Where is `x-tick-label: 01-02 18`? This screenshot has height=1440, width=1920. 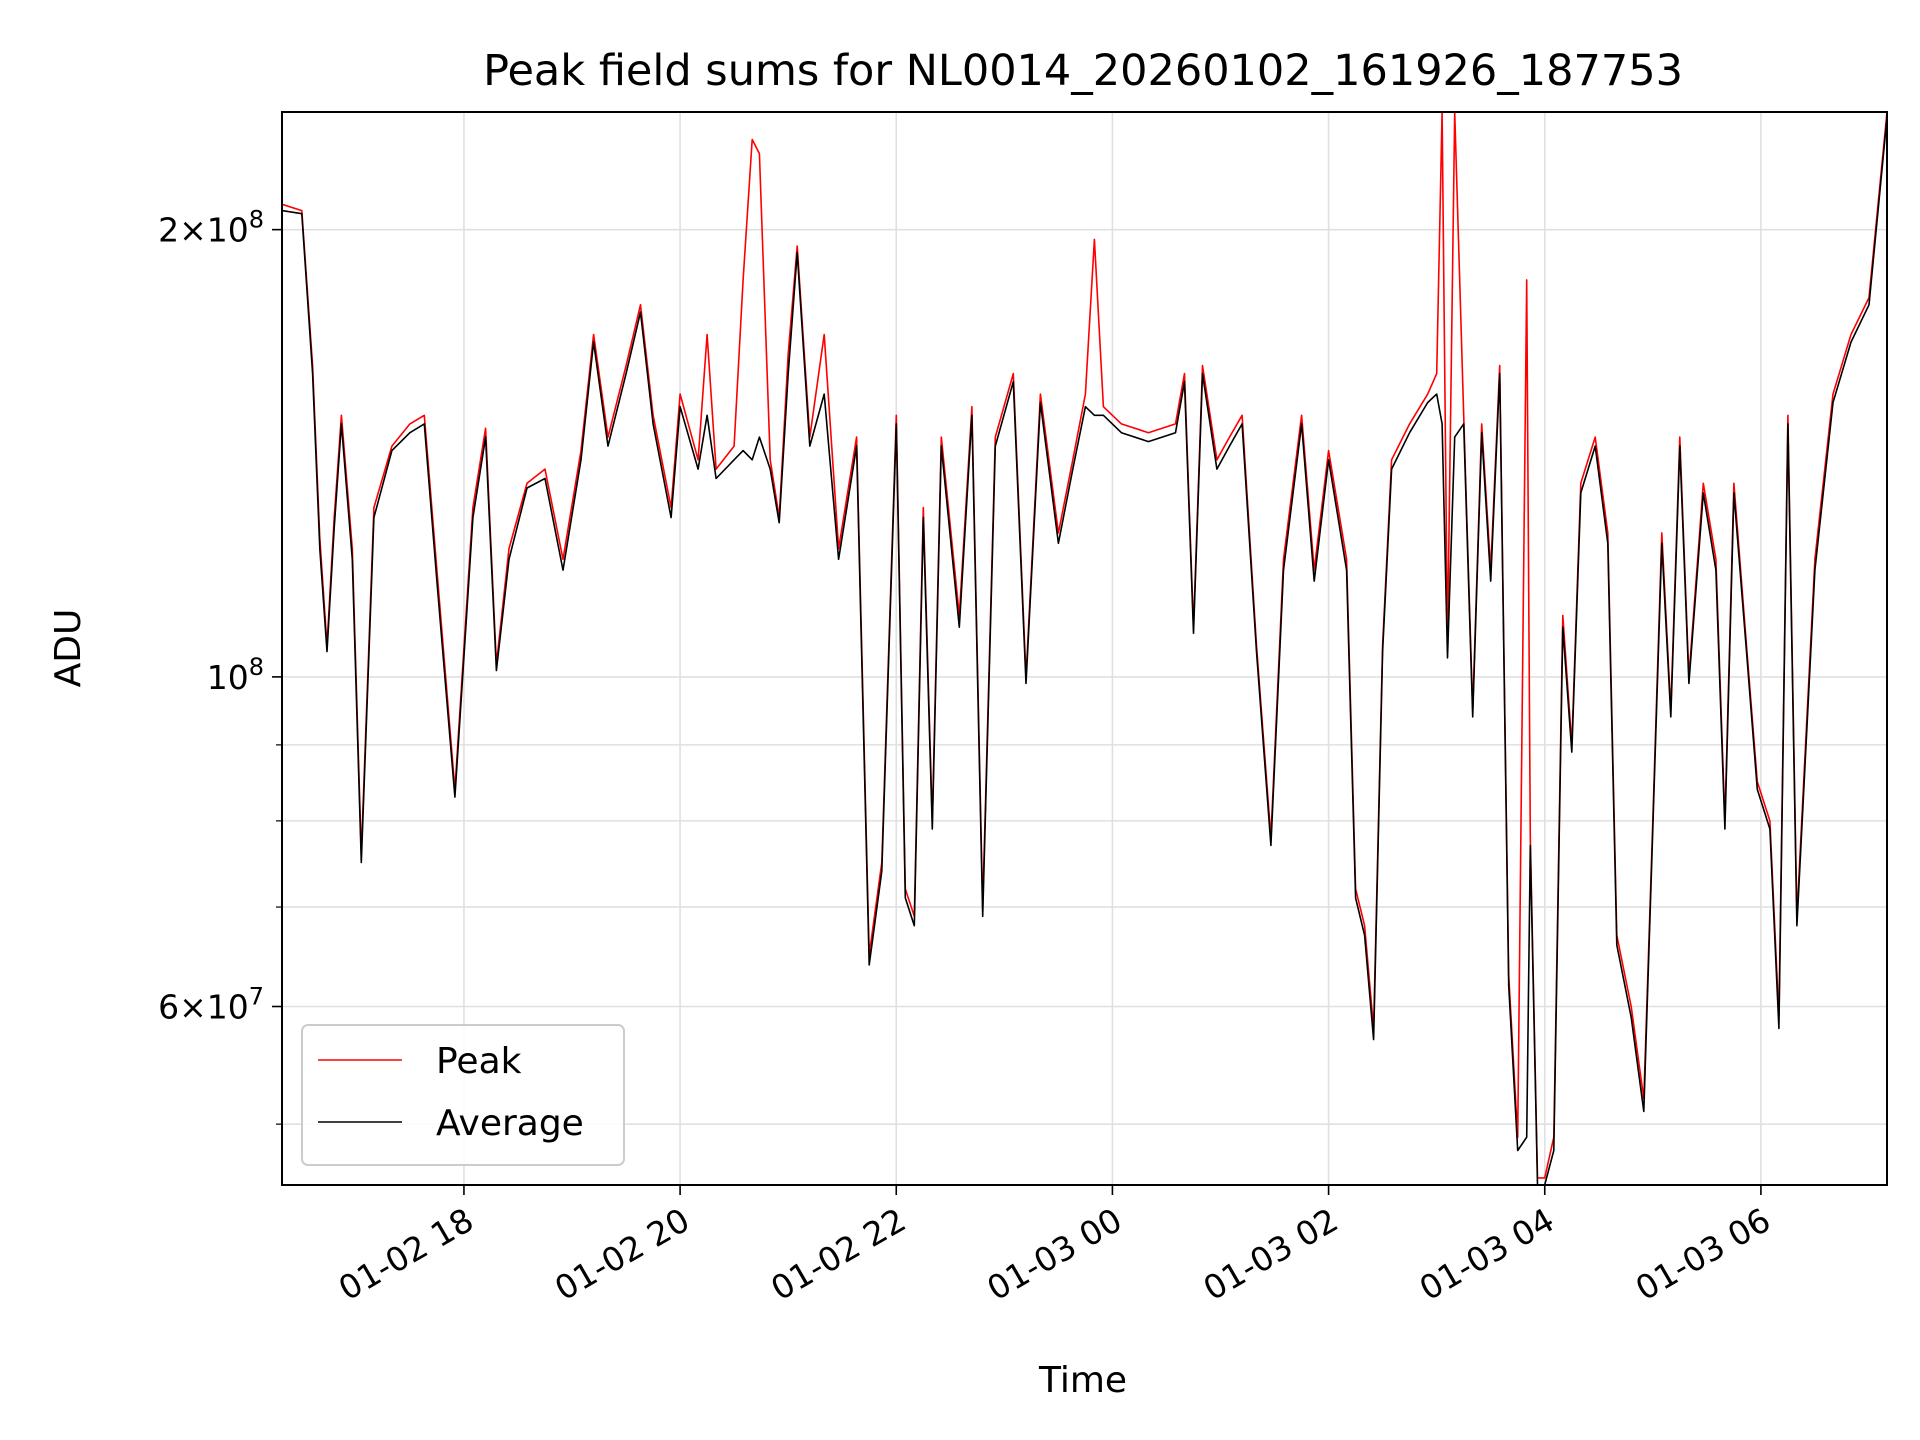
x-tick-label: 01-02 18 is located at coordinates (406, 1254).